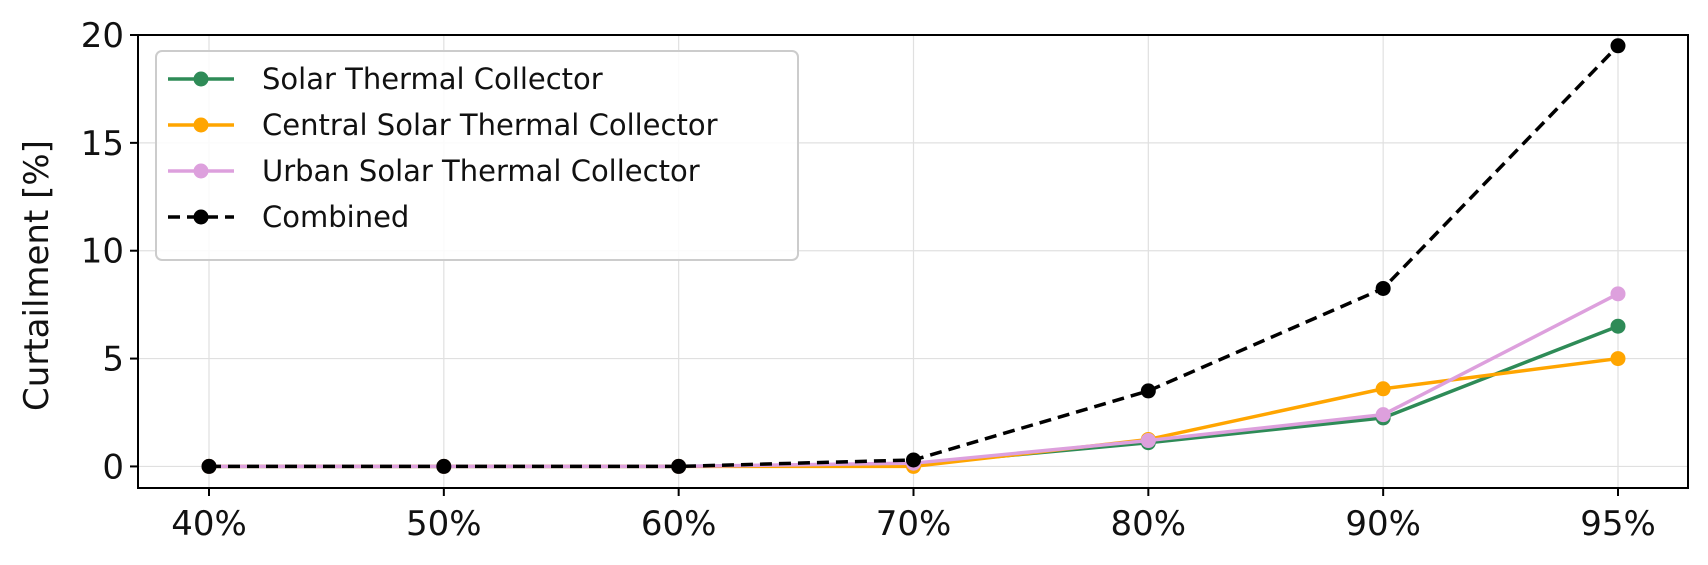  I want to click on x-tick-label: 95%, so click(1618, 524).